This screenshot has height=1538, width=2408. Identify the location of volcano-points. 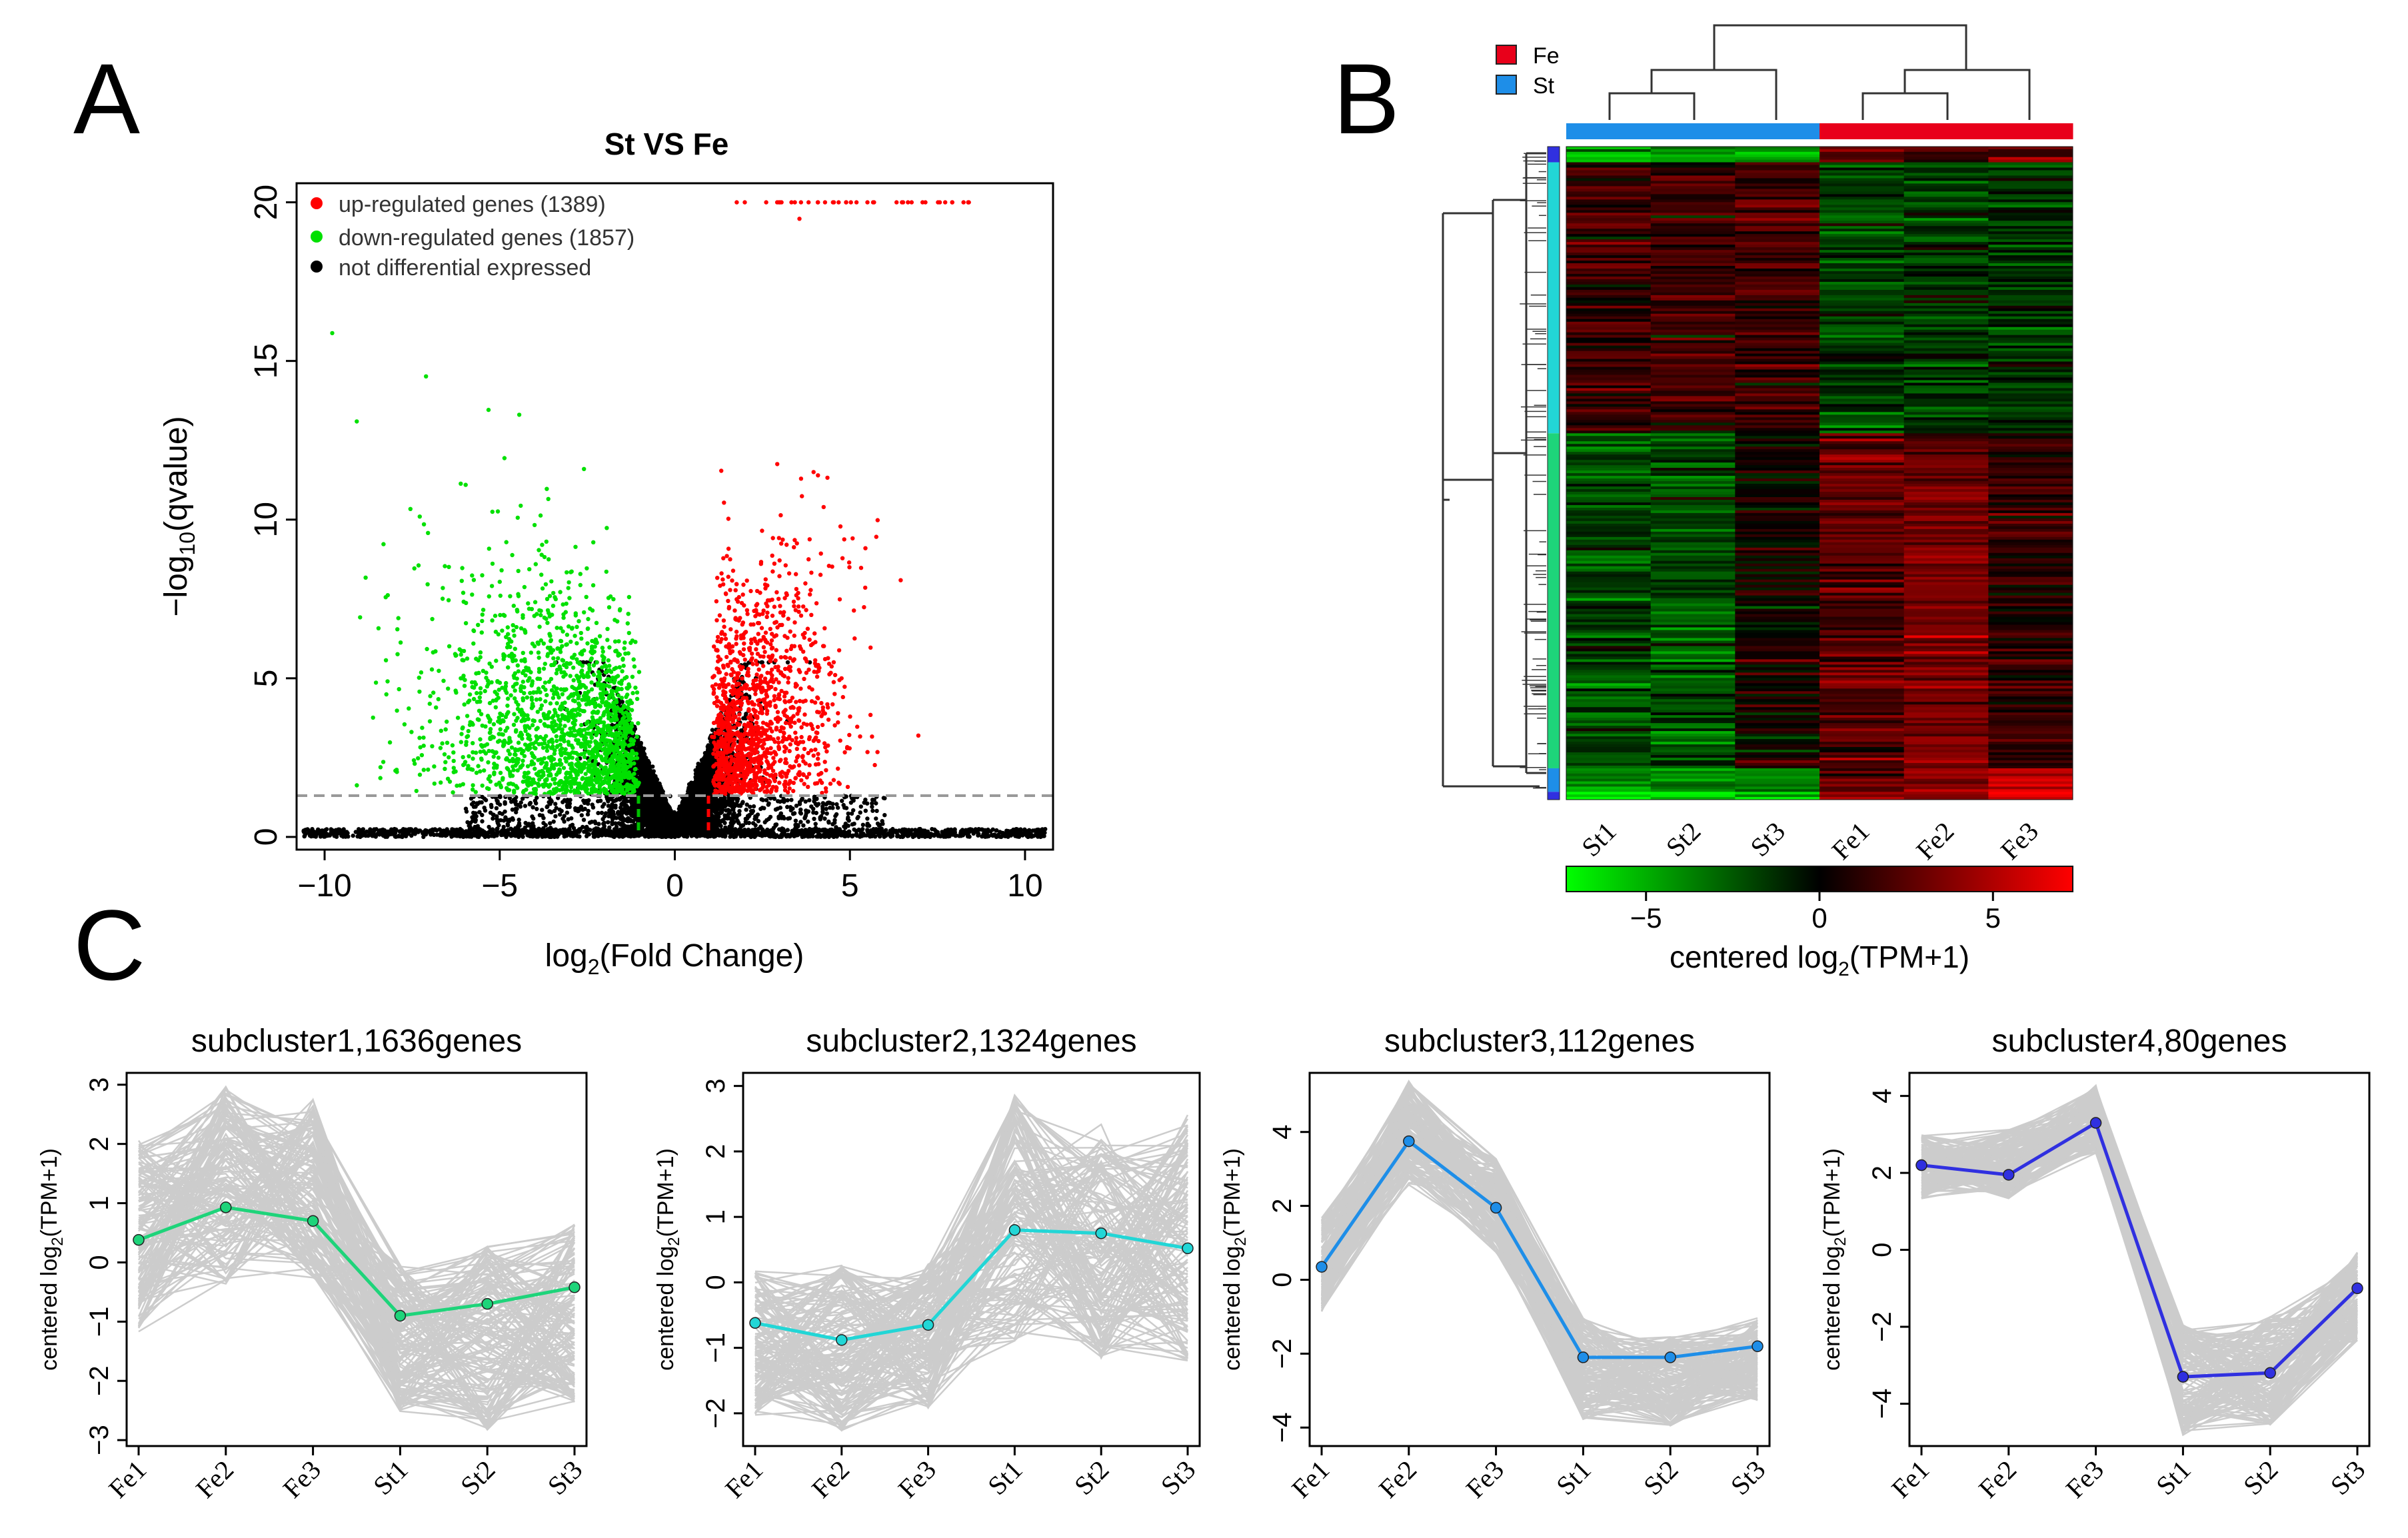
(674, 520).